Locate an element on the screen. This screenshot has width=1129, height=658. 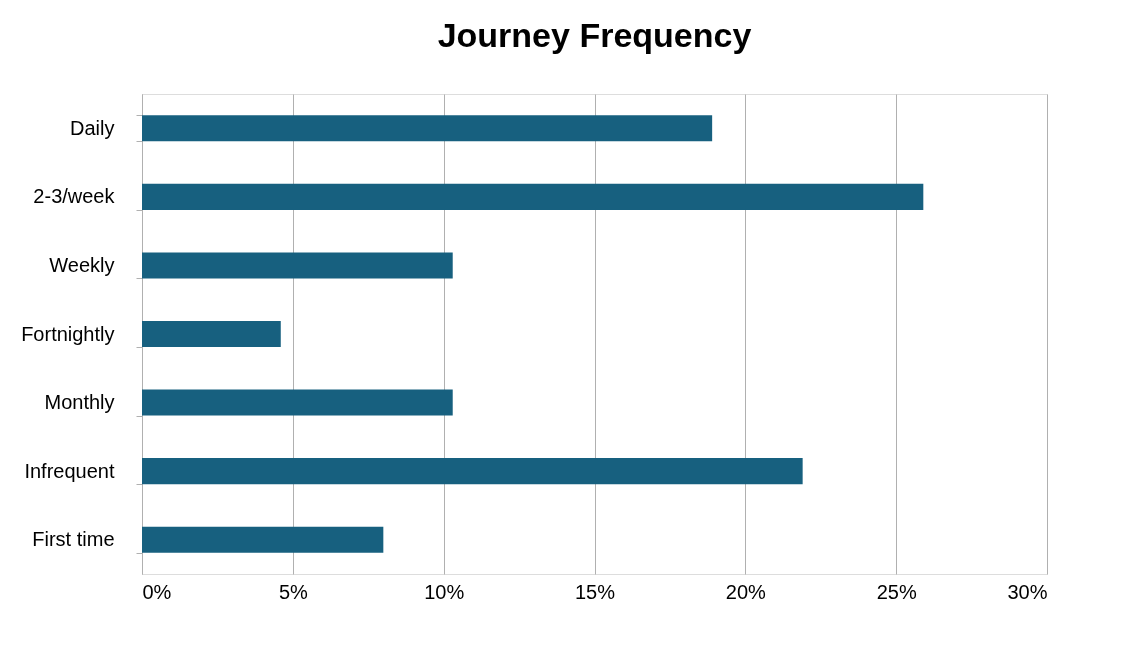
x-tick-label: 10% is located at coordinates (444, 591).